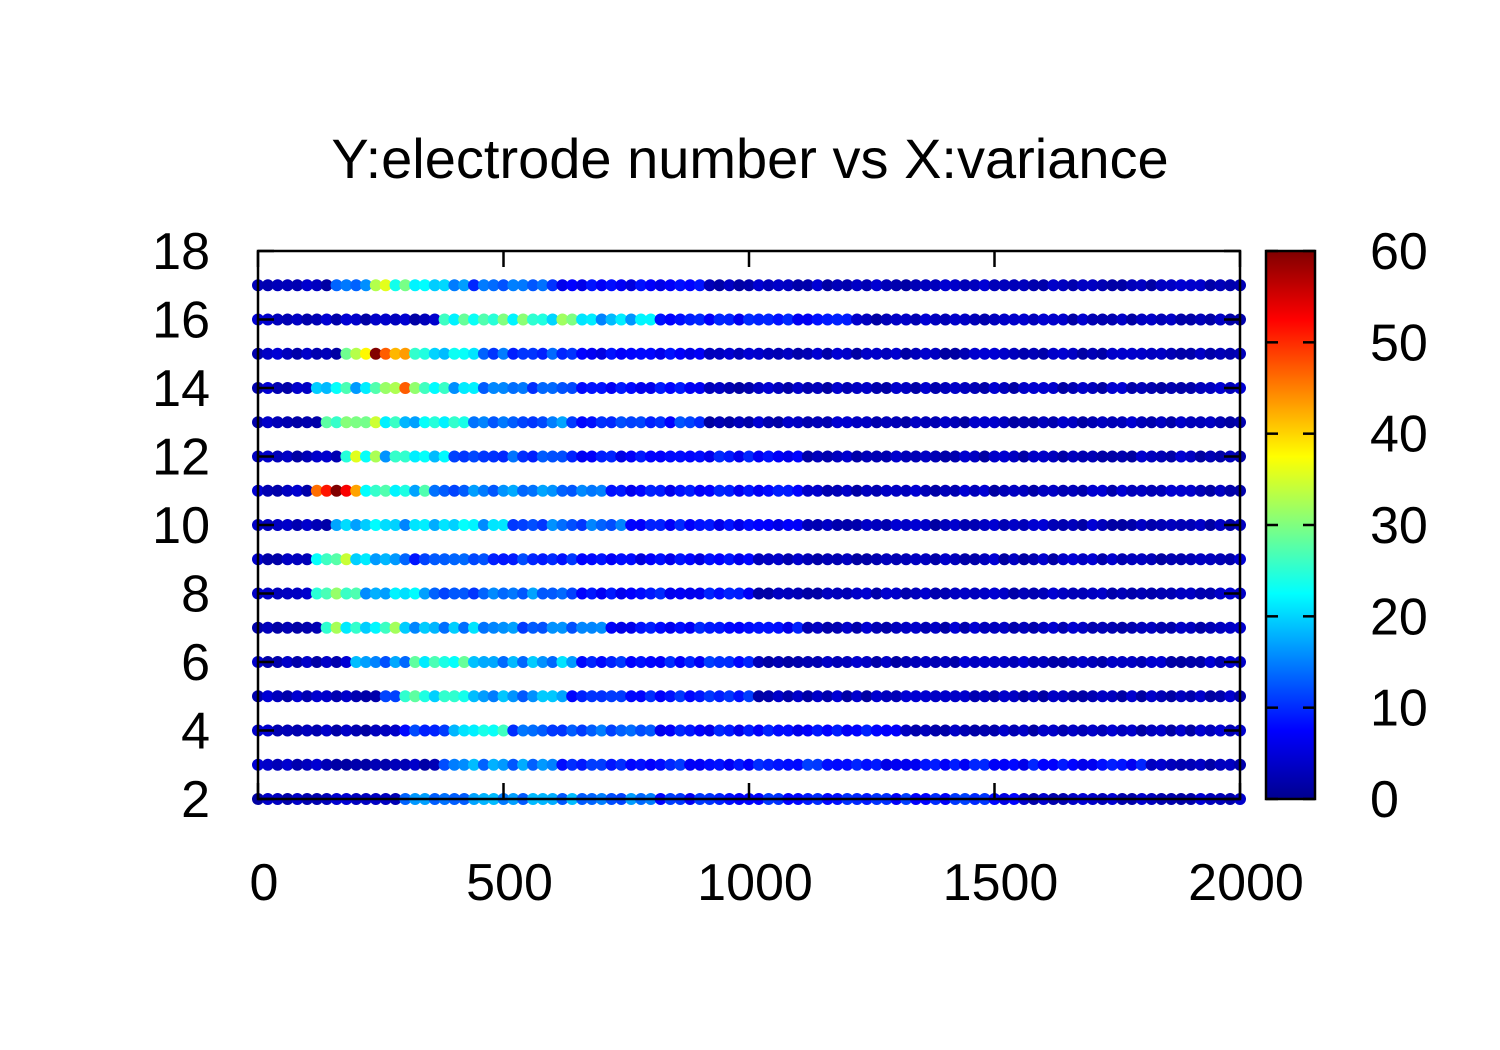 The width and height of the screenshot is (1500, 1050). Describe the element at coordinates (181, 526) in the screenshot. I see `y-tick-label: 10` at that location.